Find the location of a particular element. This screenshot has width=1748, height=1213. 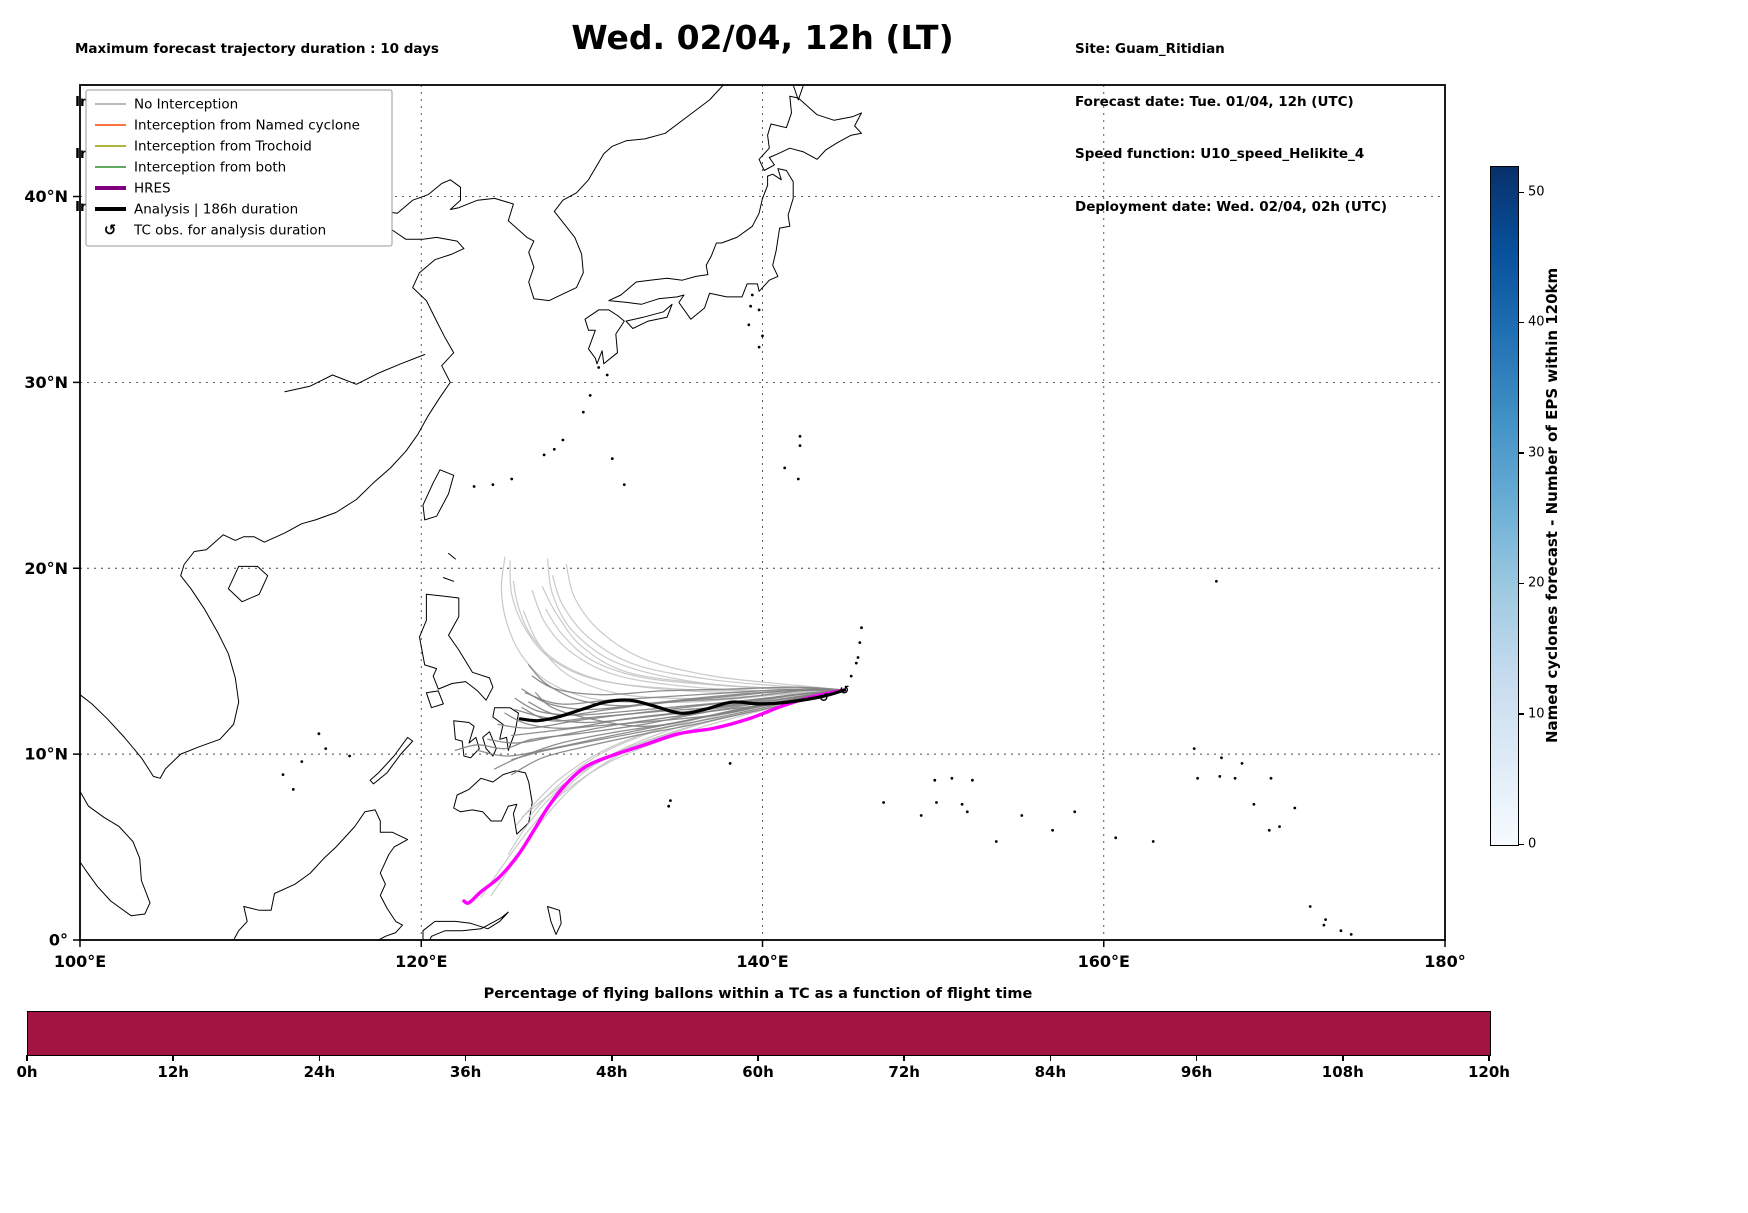

legend-item: ↺ TC obs. for analysis duration is located at coordinates (215, 230).